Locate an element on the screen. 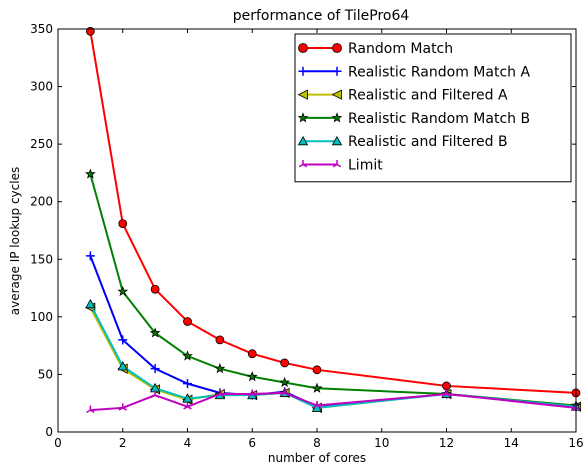  x-tick-label: 2 is located at coordinates (123, 443).